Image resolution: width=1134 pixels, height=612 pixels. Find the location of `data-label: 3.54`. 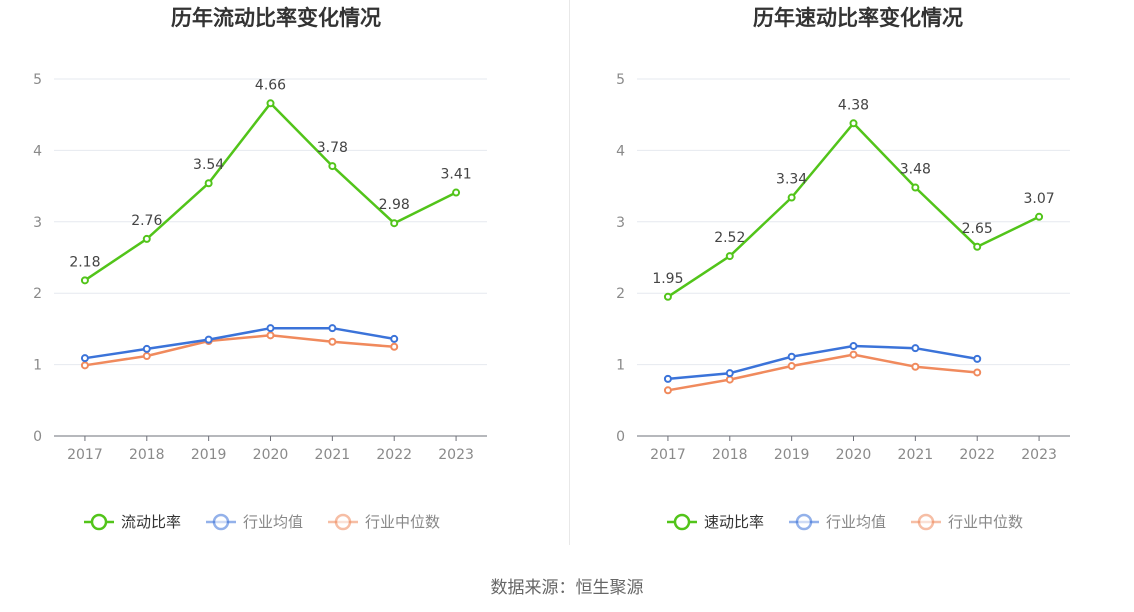

data-label: 3.54 is located at coordinates (208, 165).